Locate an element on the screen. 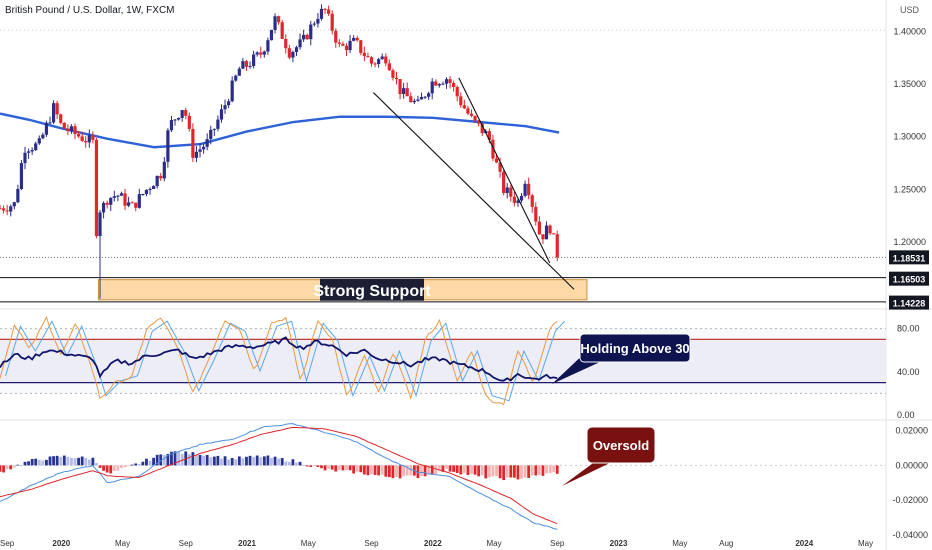 The image size is (932, 550). macd-histogram is located at coordinates (279, 466).